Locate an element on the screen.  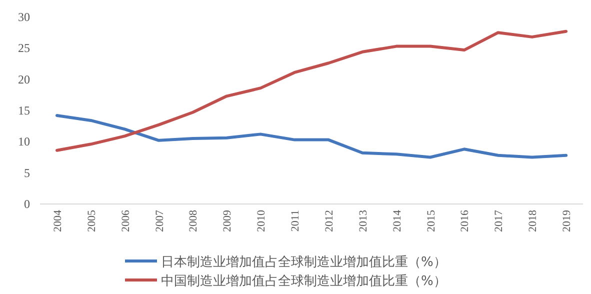
x-tick-label: 2013 is located at coordinates (363, 221).